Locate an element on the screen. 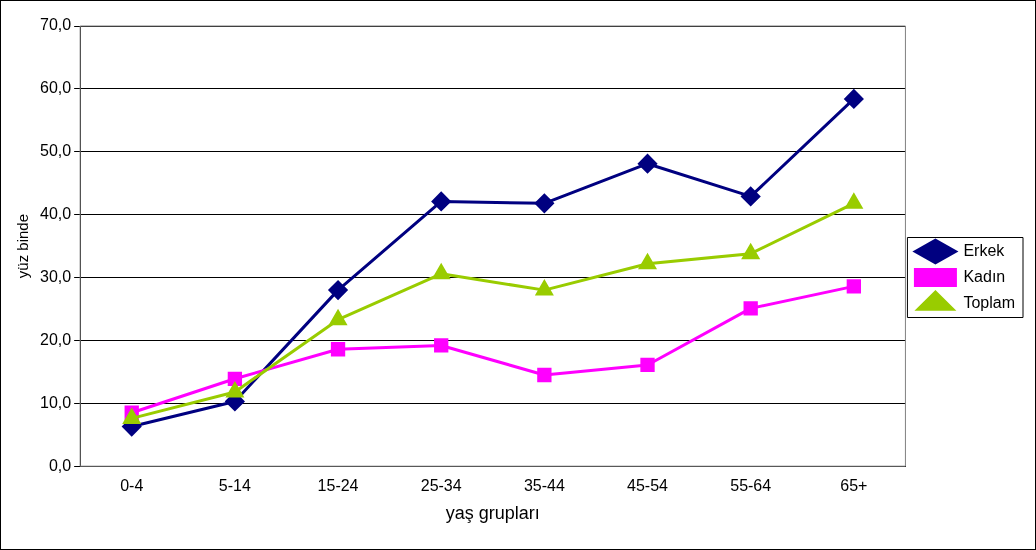 The image size is (1036, 550). y-tick-label: 50,0 is located at coordinates (56, 151).